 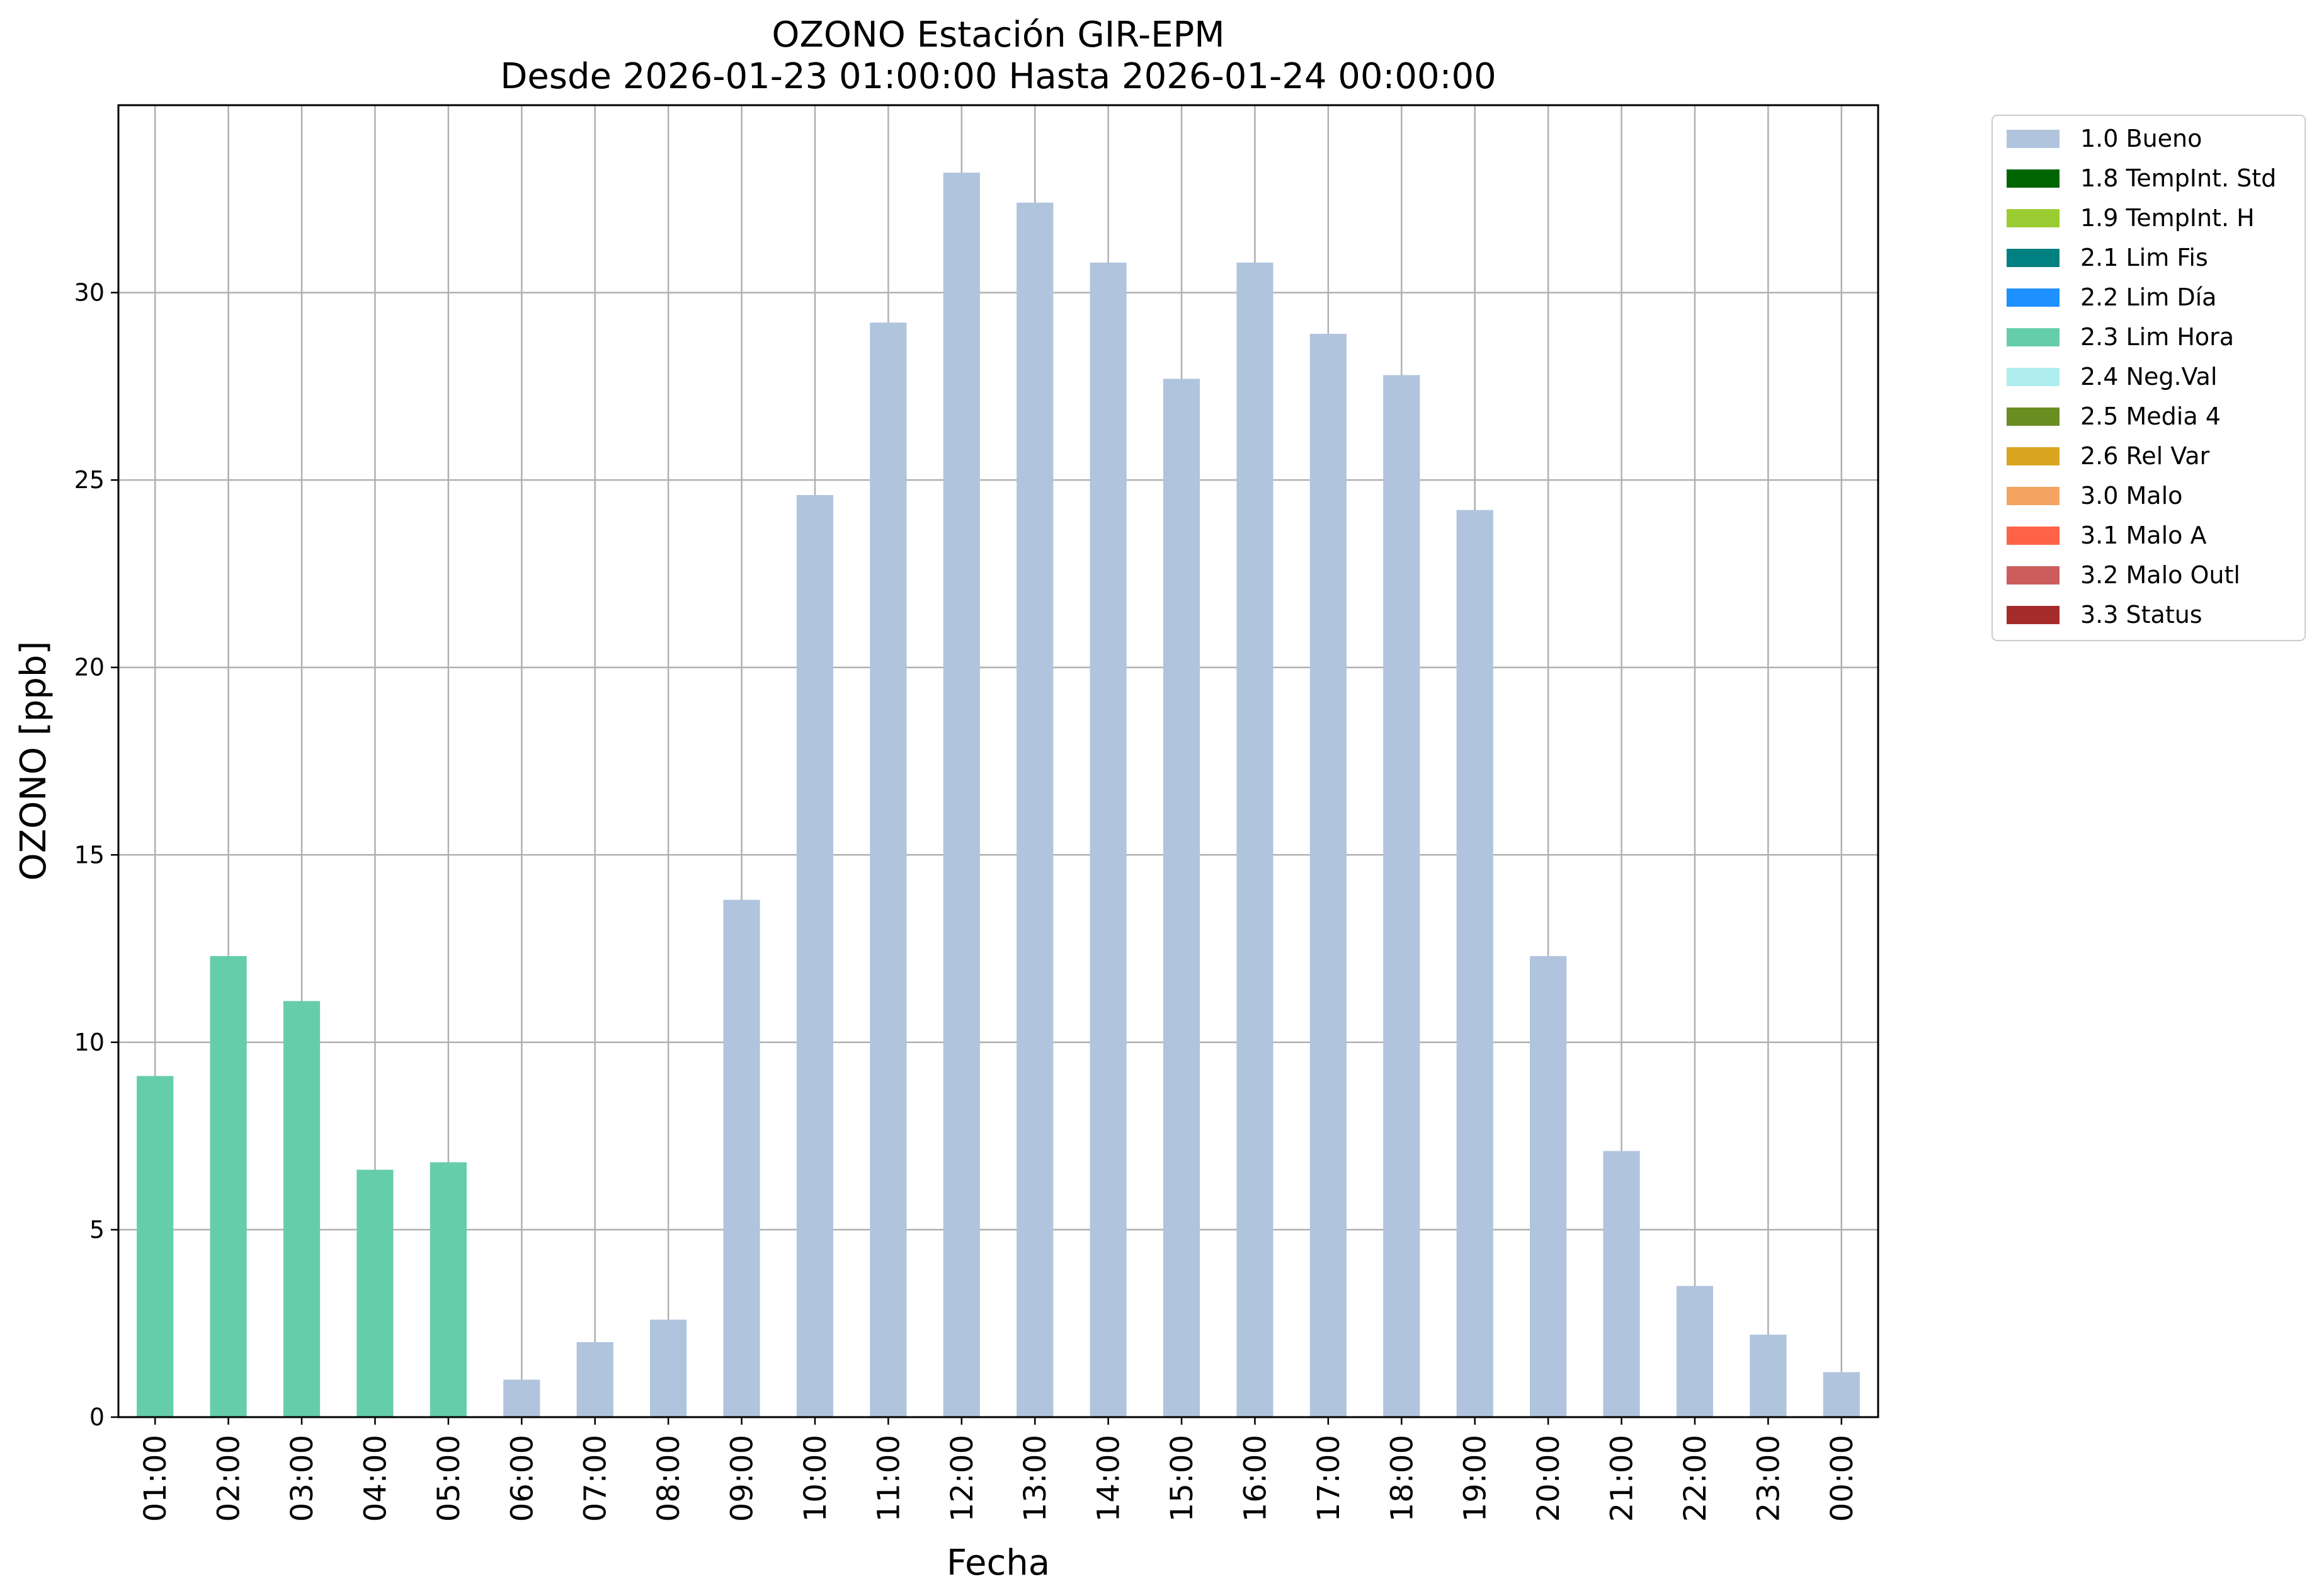 I want to click on legend-box, so click(x=2148, y=378).